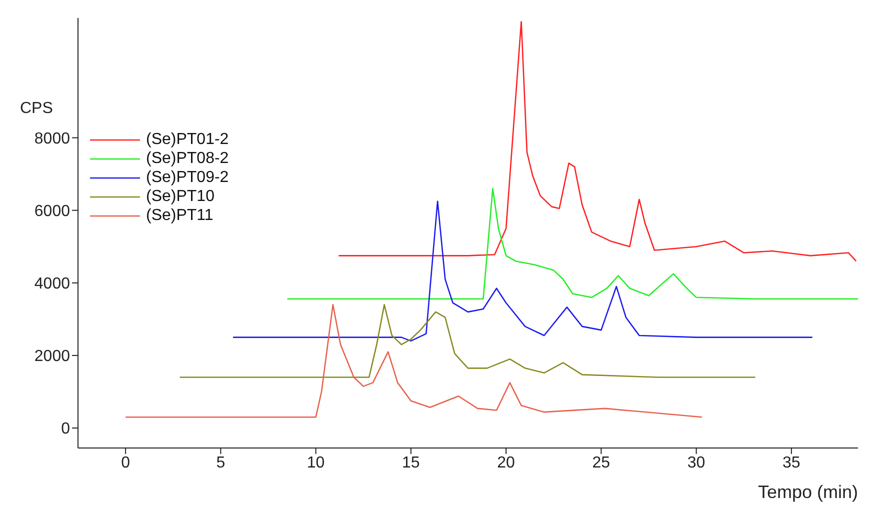 This screenshot has width=876, height=515. Describe the element at coordinates (221, 463) in the screenshot. I see `x-tick-label: 5` at that location.